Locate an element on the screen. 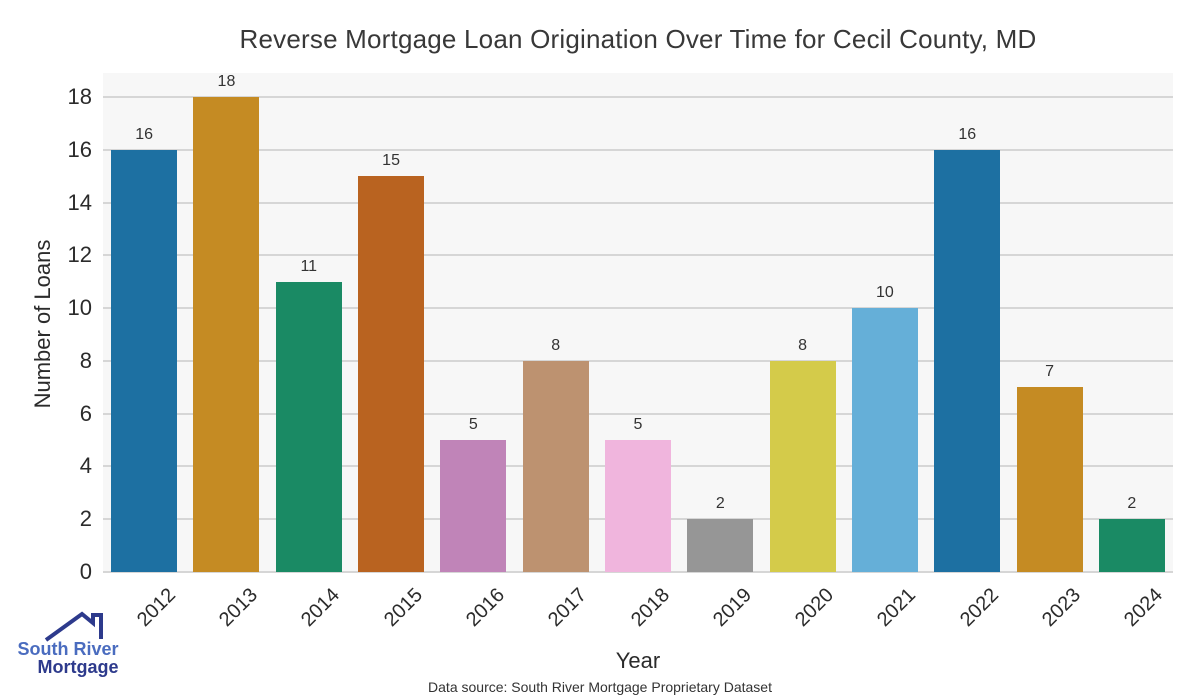 The image size is (1200, 700). x-axis-title: Year is located at coordinates (638, 660).